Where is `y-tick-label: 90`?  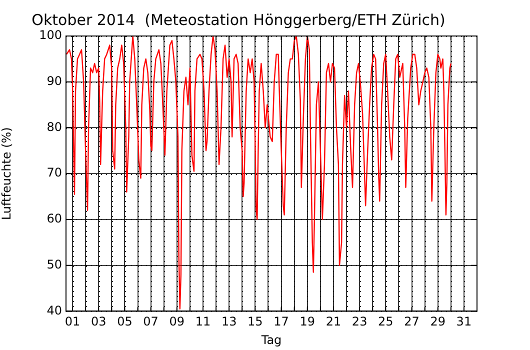
y-tick-label: 90 is located at coordinates (54, 81).